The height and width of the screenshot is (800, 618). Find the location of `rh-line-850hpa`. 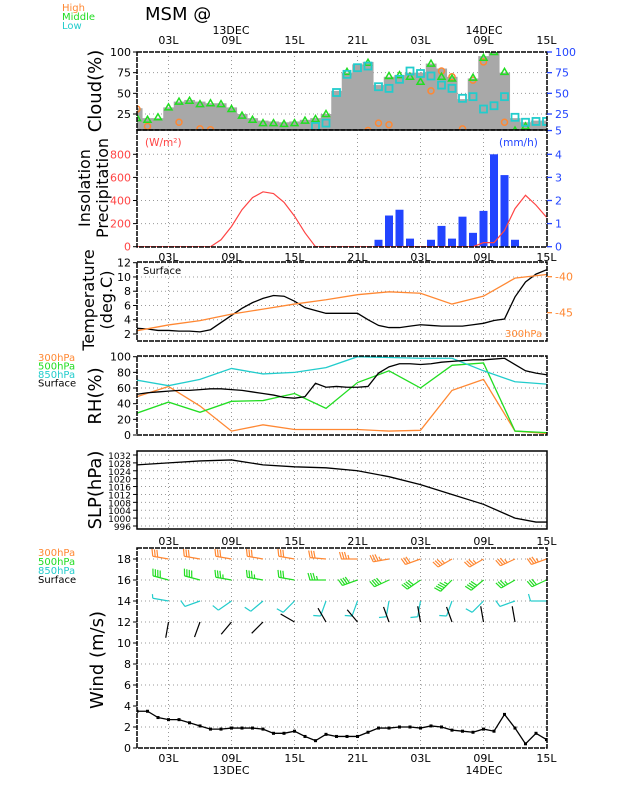

rh-line-850hpa is located at coordinates (342, 371).